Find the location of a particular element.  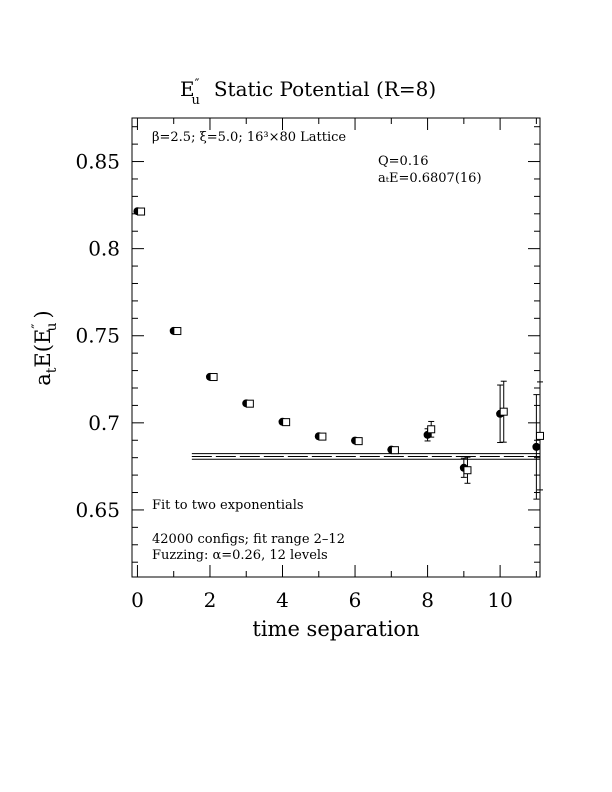

y-tick-label: 0.75 is located at coordinates (97, 336).